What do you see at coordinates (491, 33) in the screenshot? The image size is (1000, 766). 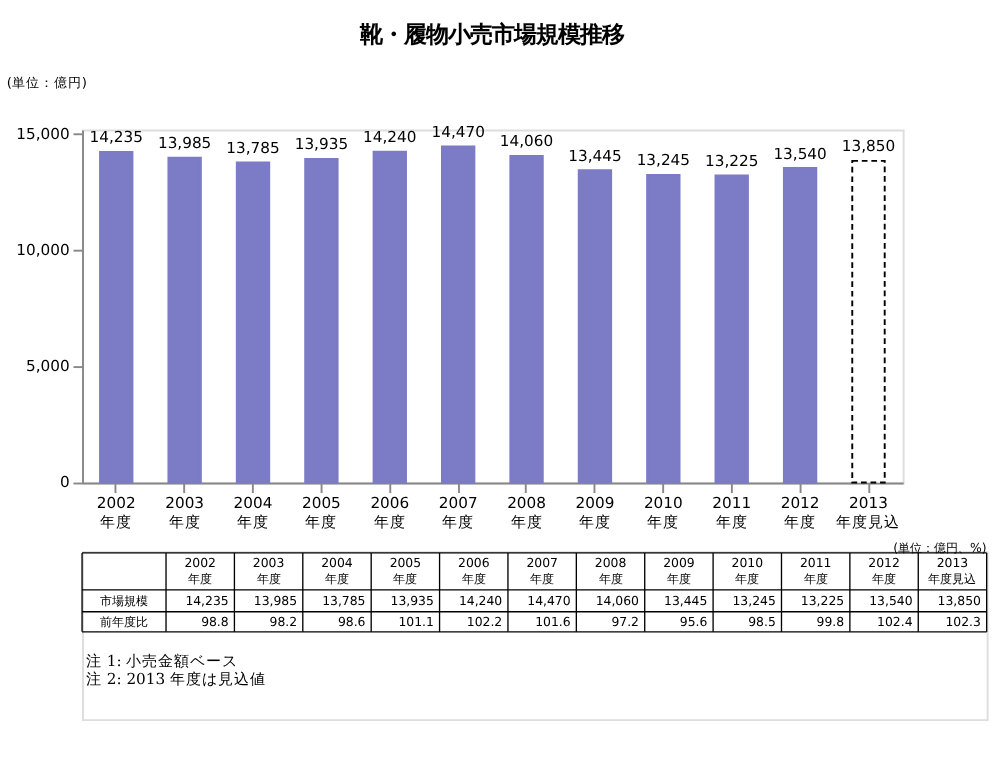 I see `chart-title: 靴・履物小売市場規模推移` at bounding box center [491, 33].